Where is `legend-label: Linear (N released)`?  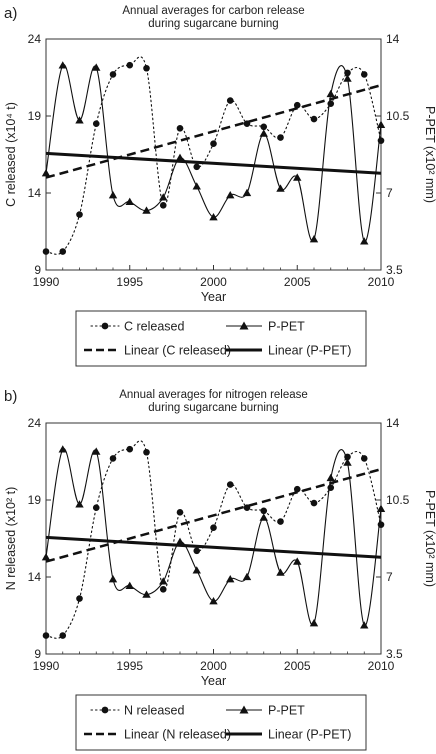
legend-label: Linear (N released) is located at coordinates (177, 735).